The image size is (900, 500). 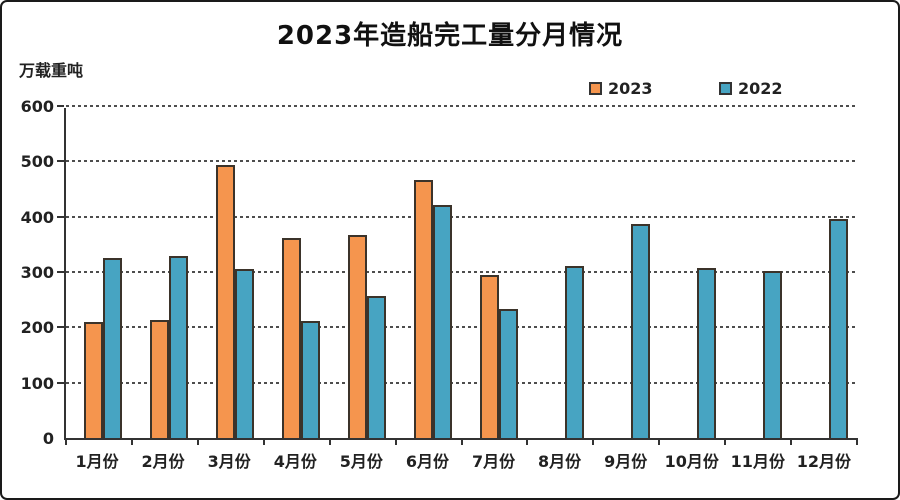 I want to click on bar-2022-3月份, so click(x=245, y=353).